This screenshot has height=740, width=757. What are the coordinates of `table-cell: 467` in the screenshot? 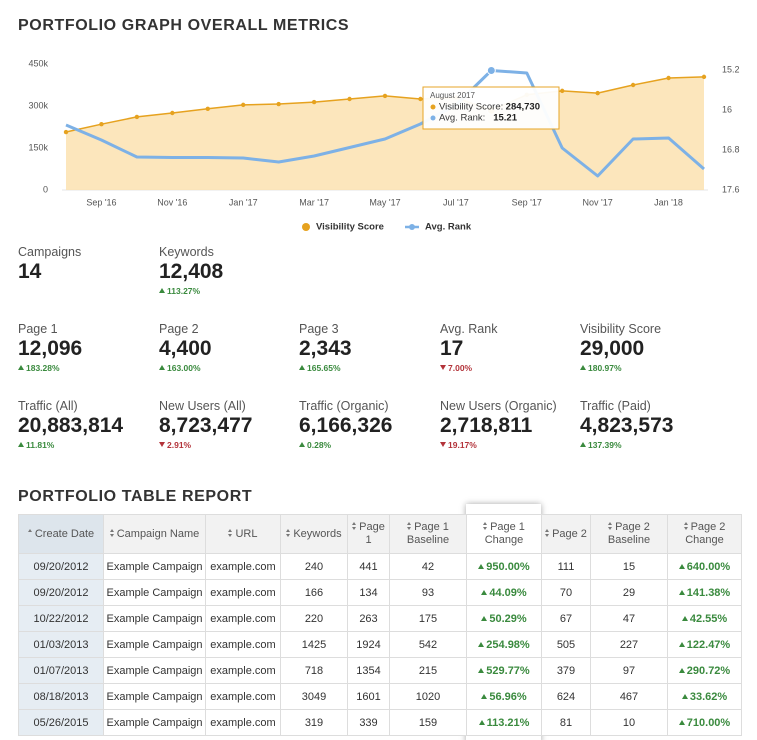 It's located at (629, 696).